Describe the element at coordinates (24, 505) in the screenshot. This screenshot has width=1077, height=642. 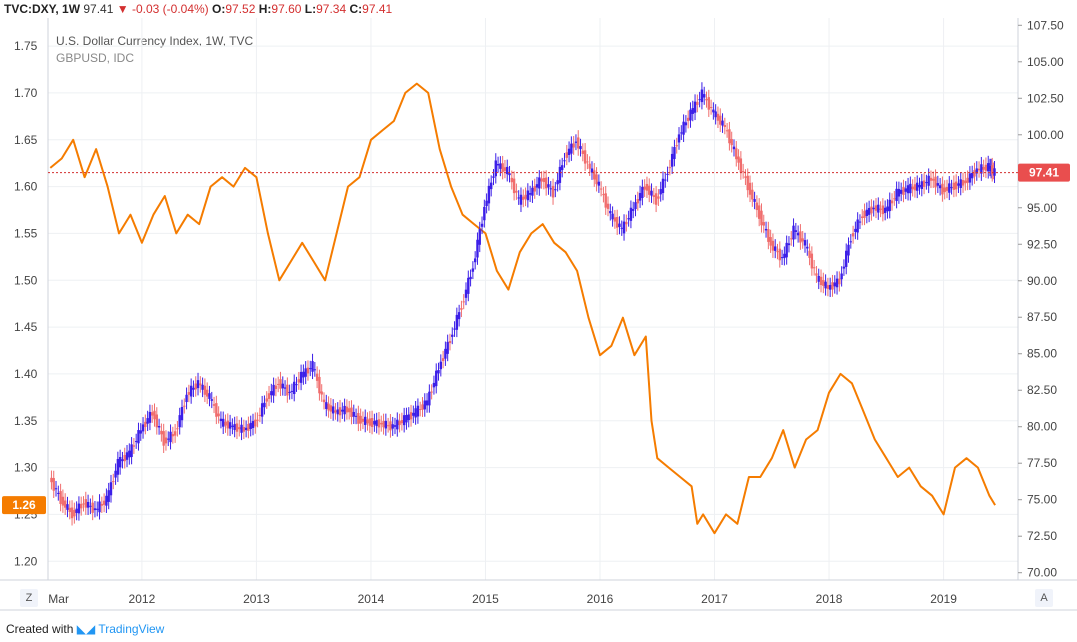
I see `gbpusd-last-price-label: 1.26` at that location.